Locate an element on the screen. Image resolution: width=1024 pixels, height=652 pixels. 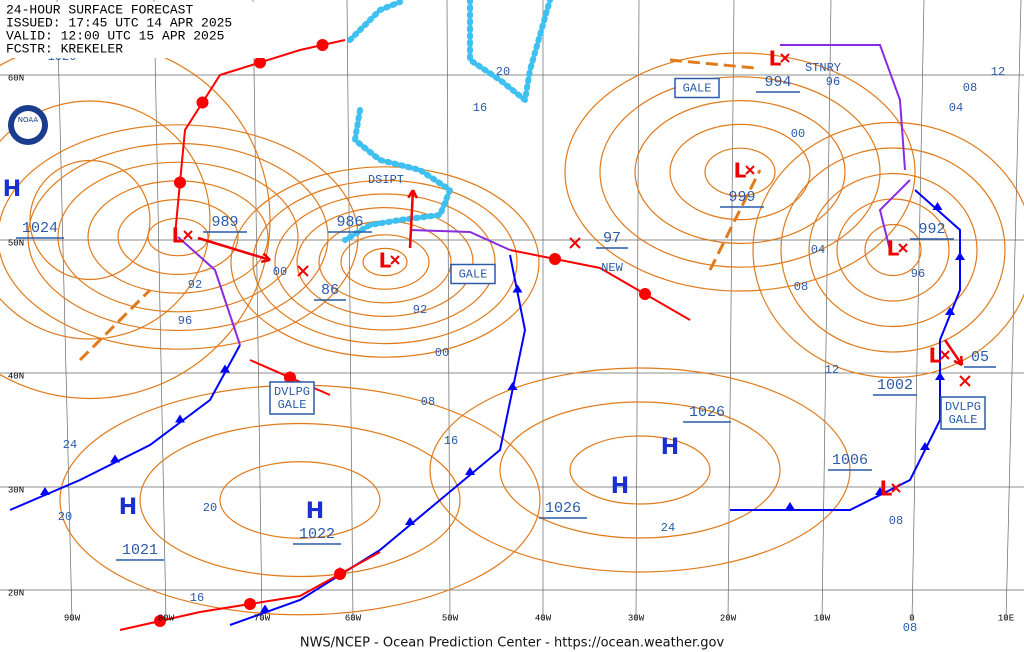
lat-label: 20N is located at coordinates (16, 593).